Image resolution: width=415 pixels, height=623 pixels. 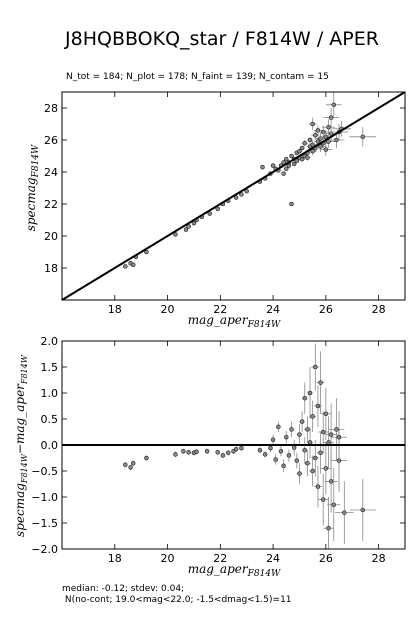 I want to click on y-tick-label: −2.0, so click(x=44, y=549).